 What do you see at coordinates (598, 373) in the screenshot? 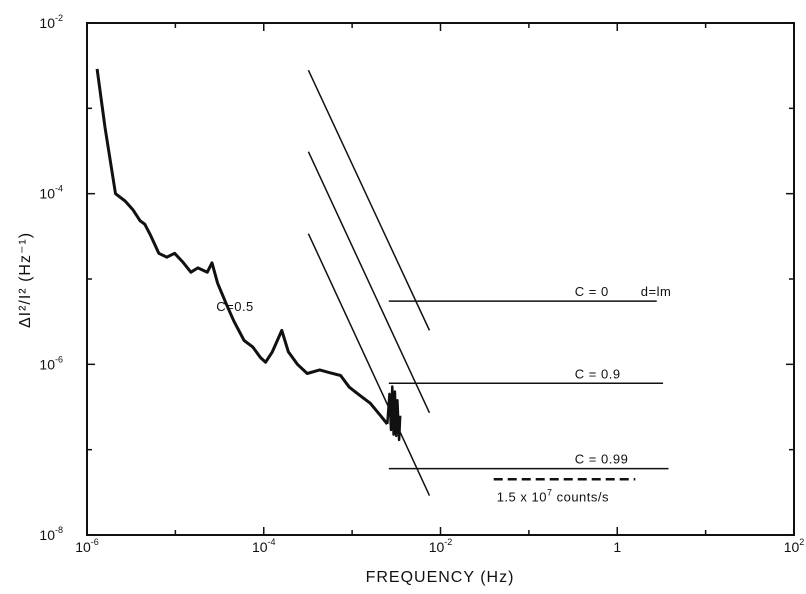
I see `horizontal-line-label: C = 0.9` at bounding box center [598, 373].